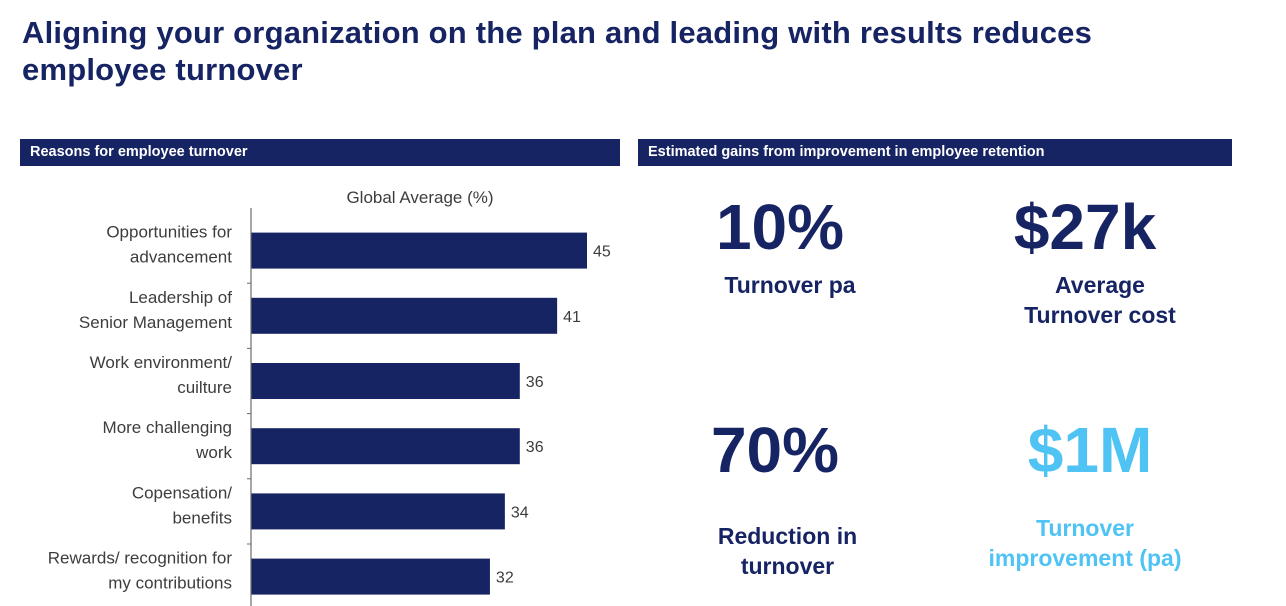 This screenshot has height=606, width=1286. I want to click on category-label: Opportunities for, so click(169, 232).